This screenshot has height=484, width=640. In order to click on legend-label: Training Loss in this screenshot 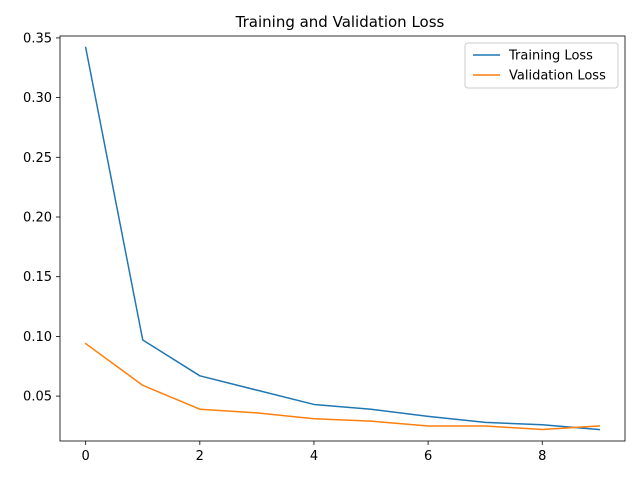, I will do `click(550, 56)`.